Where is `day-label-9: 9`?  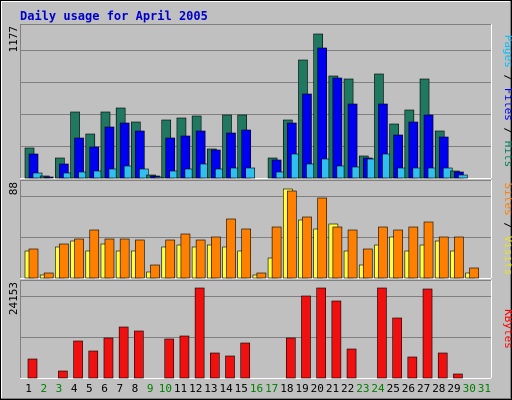
day-label-9: 9 is located at coordinates (150, 388).